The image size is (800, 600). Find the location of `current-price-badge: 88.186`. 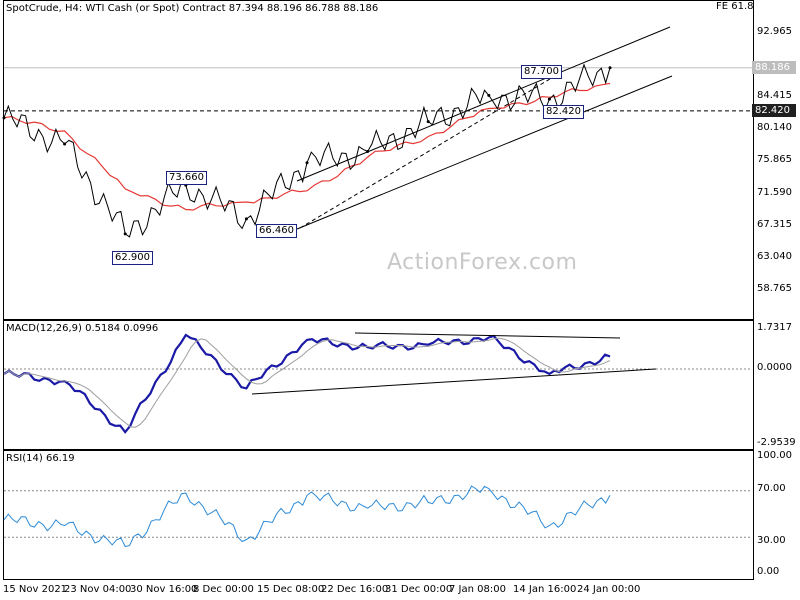

current-price-badge: 88.186 is located at coordinates (774, 67).